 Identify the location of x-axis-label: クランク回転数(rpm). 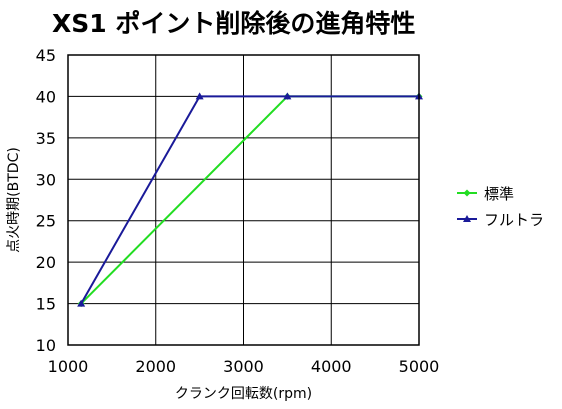
(243, 394).